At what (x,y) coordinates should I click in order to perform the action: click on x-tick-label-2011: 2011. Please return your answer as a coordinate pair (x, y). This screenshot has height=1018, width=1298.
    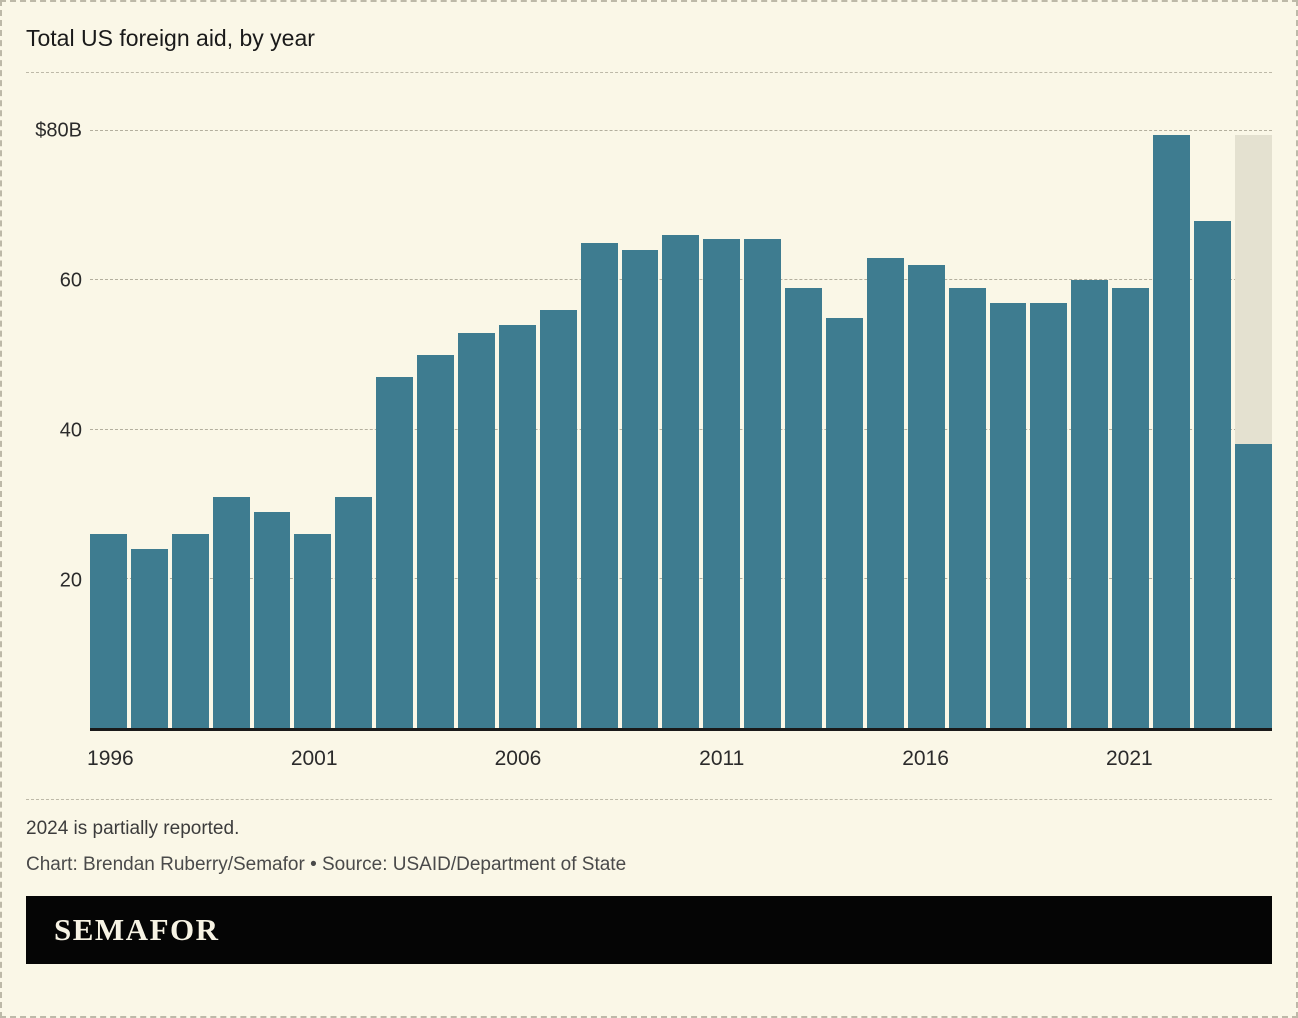
    Looking at the image, I should click on (722, 758).